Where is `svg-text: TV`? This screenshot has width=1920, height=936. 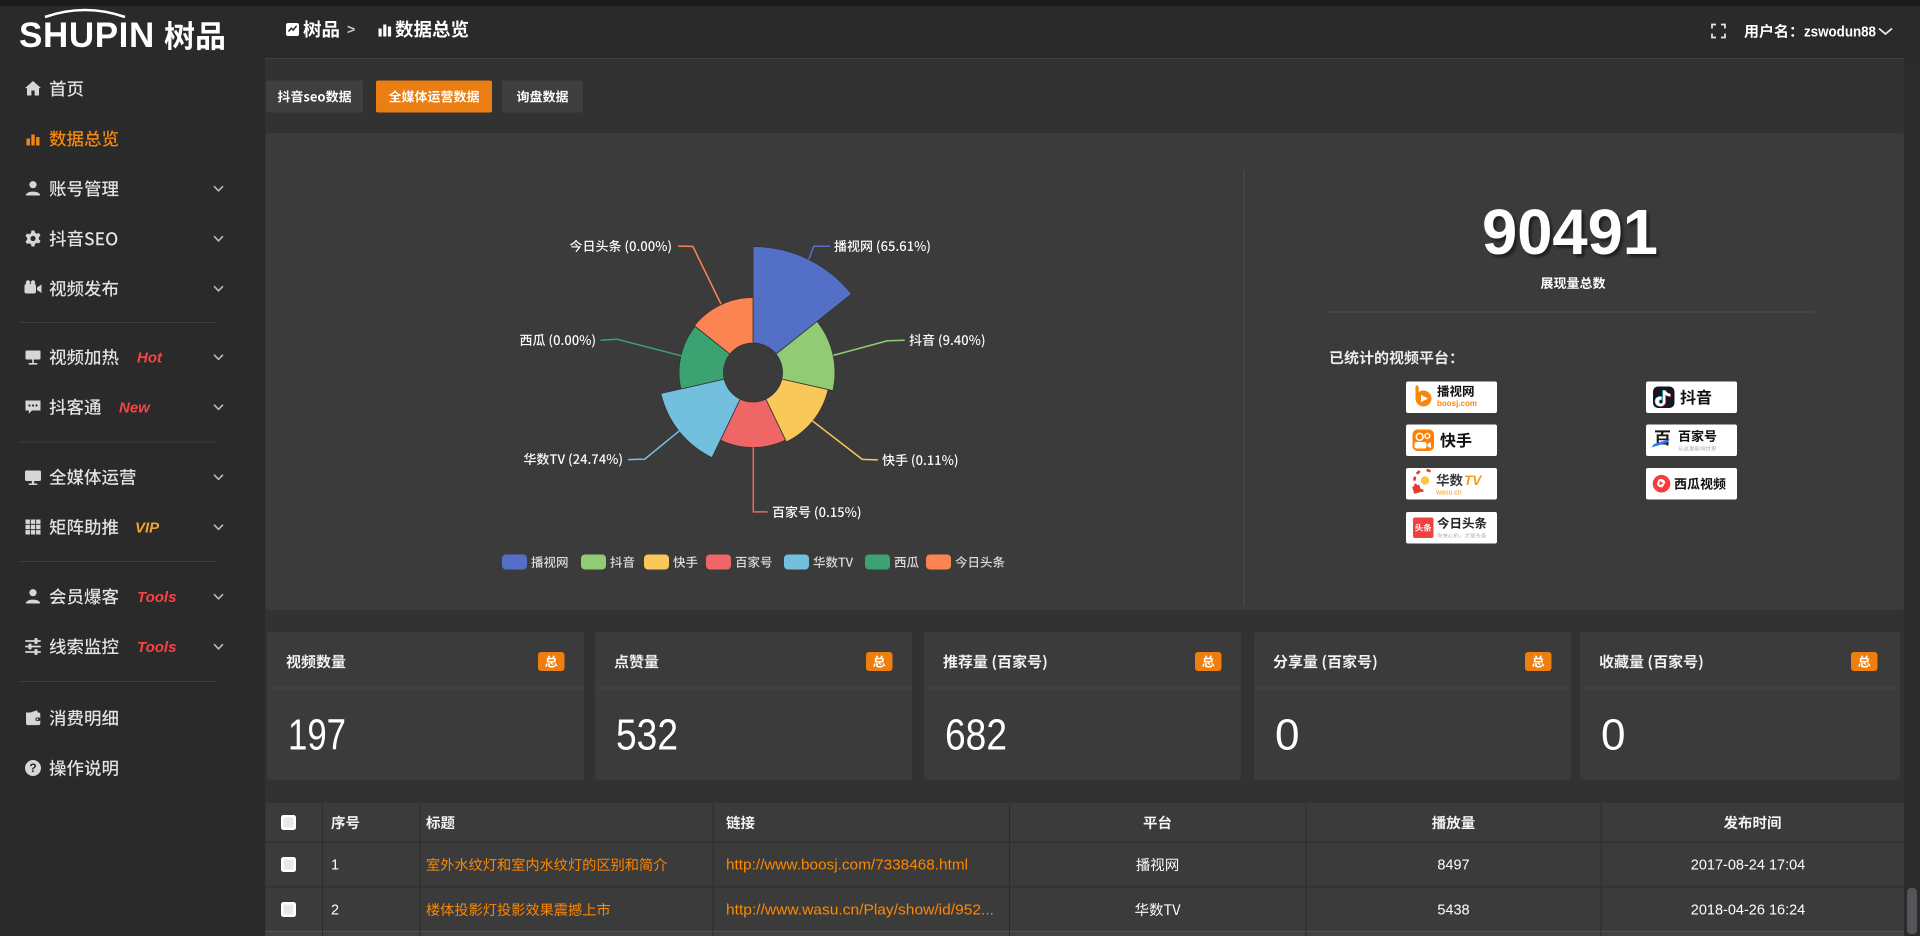 svg-text: TV is located at coordinates (1473, 480).